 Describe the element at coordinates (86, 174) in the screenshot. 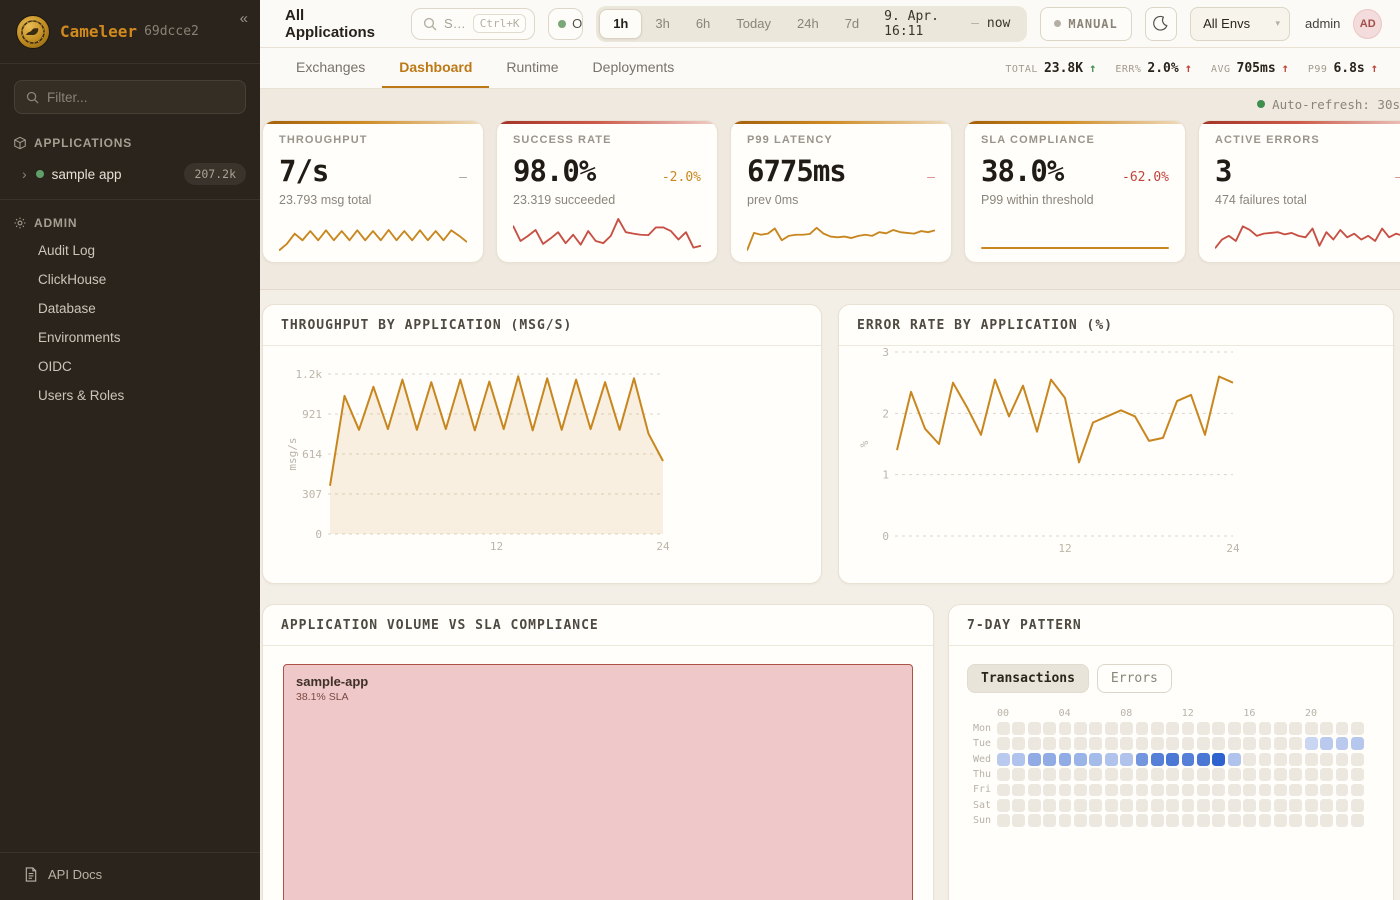

I see `app-name: sample app` at that location.